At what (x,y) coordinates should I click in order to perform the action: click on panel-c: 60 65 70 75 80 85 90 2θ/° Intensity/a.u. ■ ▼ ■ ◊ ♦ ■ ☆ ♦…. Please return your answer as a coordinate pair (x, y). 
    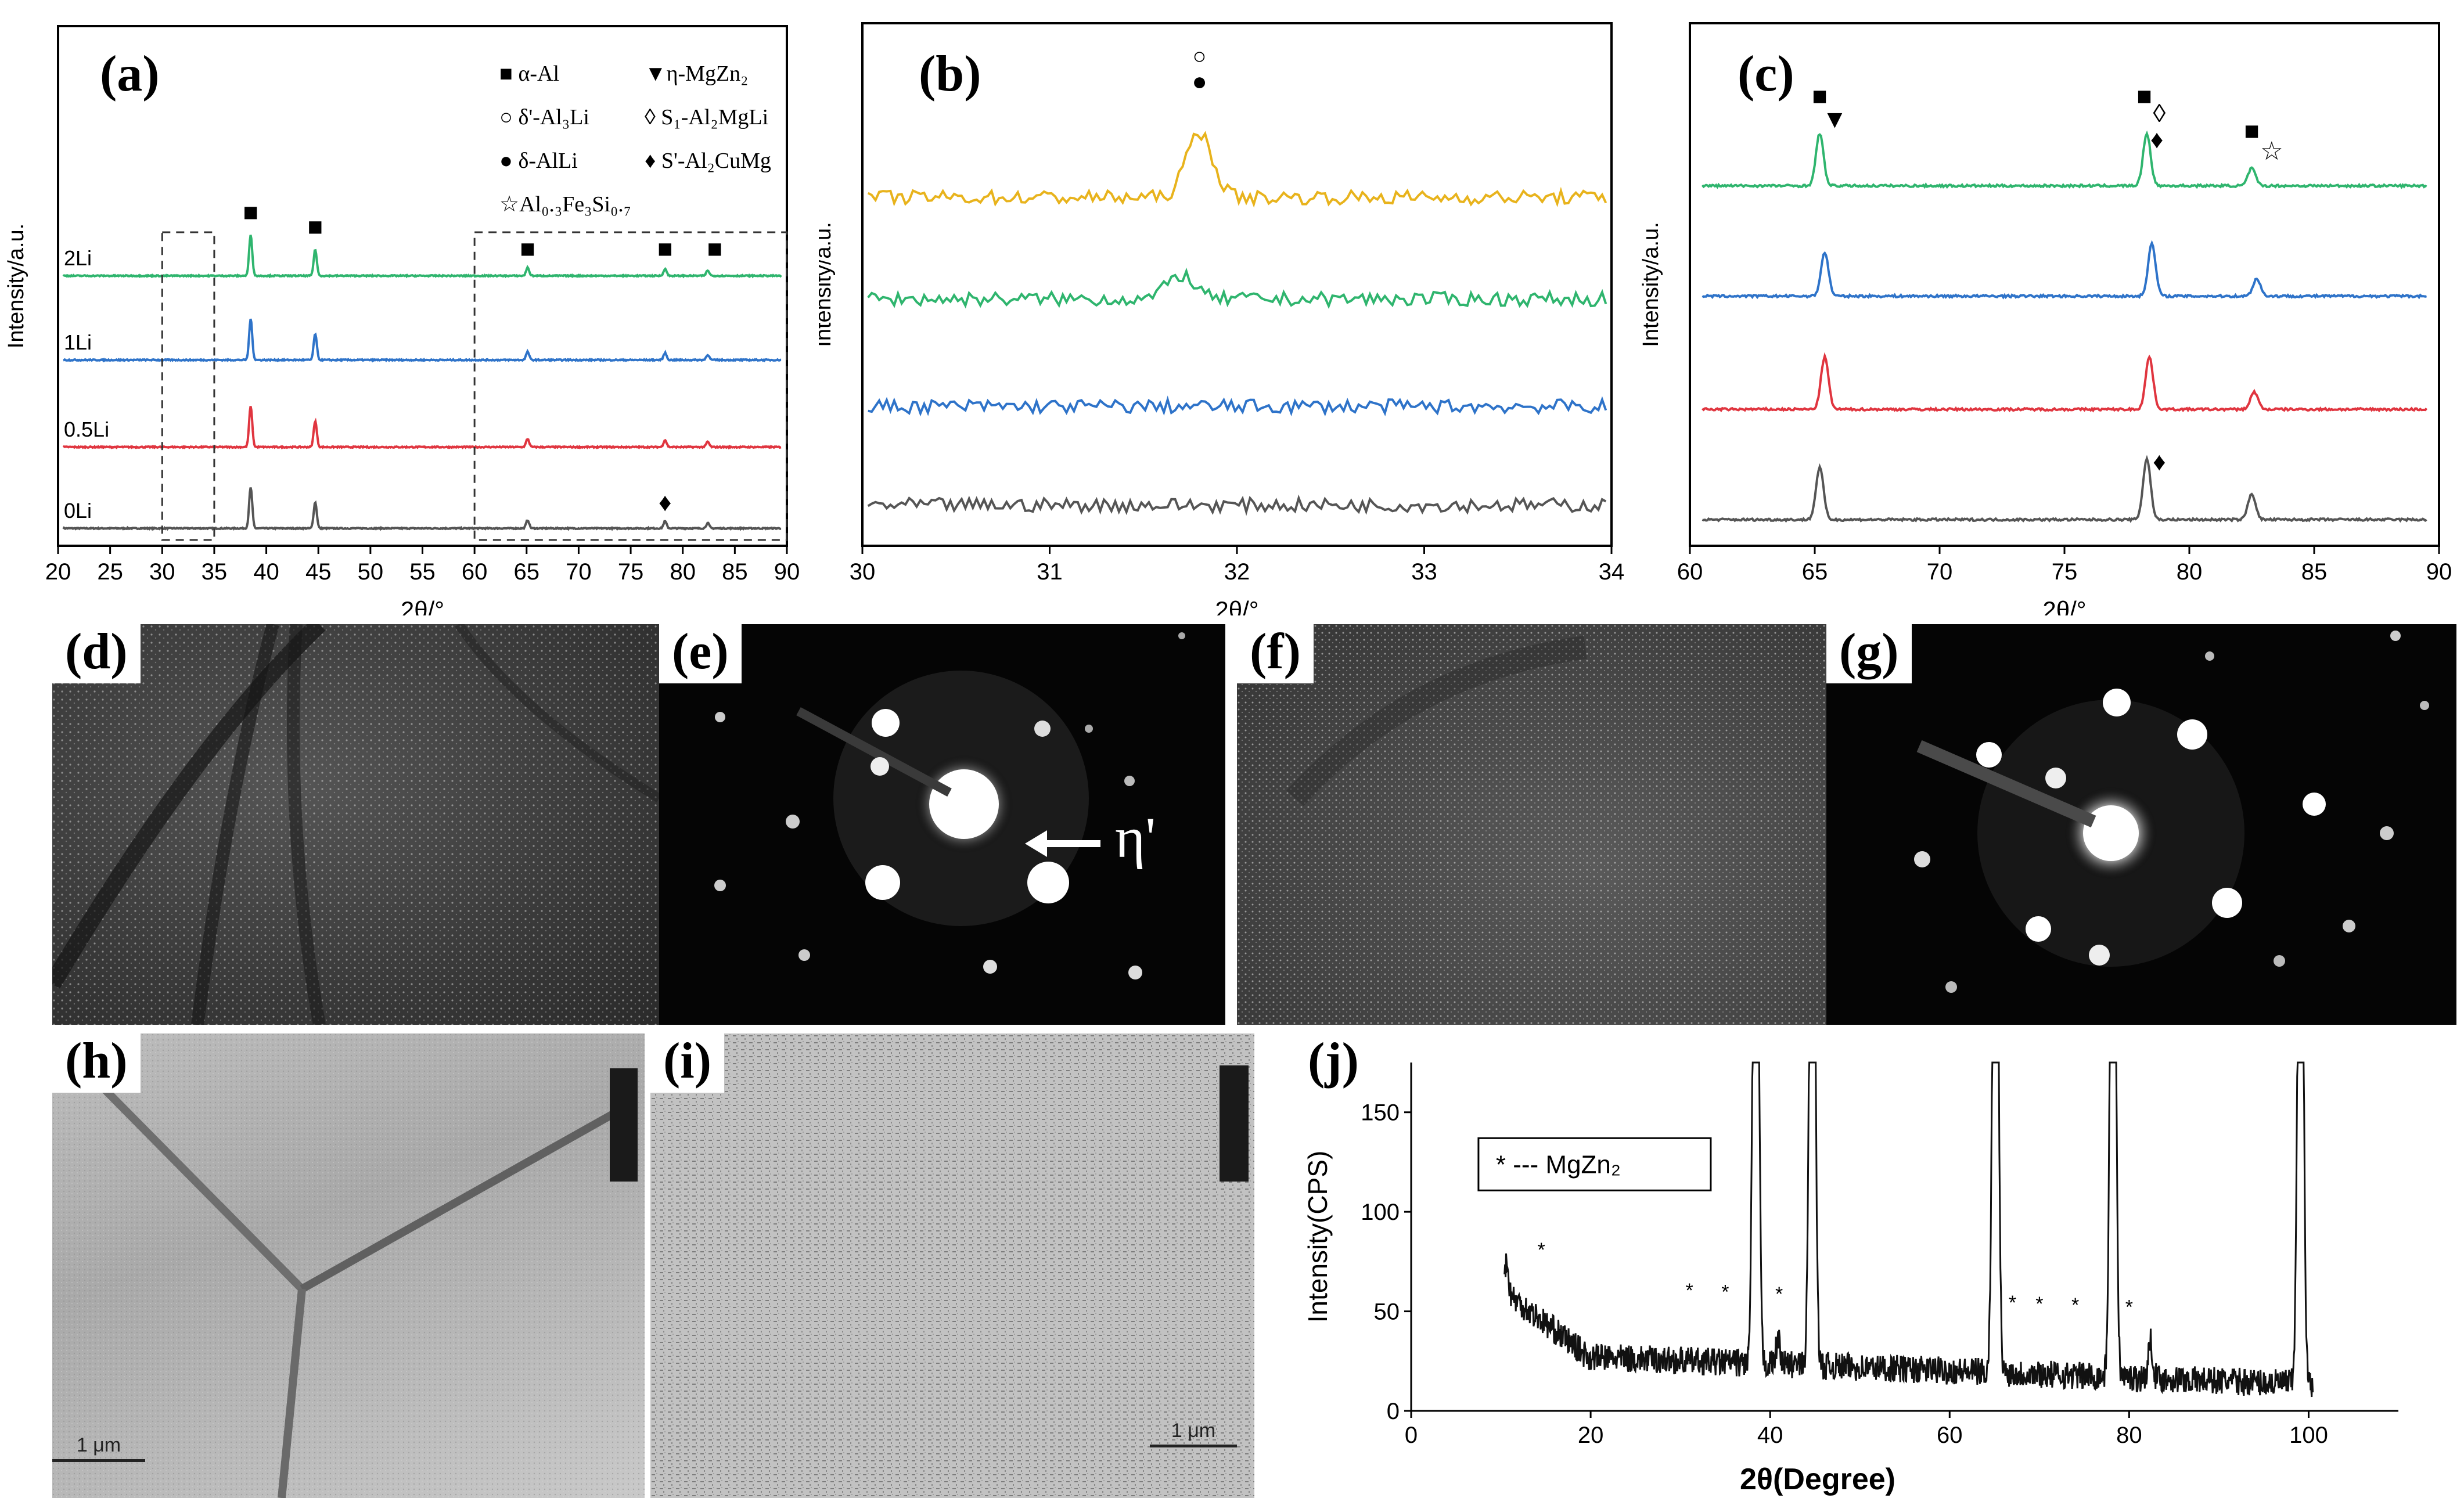
    Looking at the image, I should click on (2051, 312).